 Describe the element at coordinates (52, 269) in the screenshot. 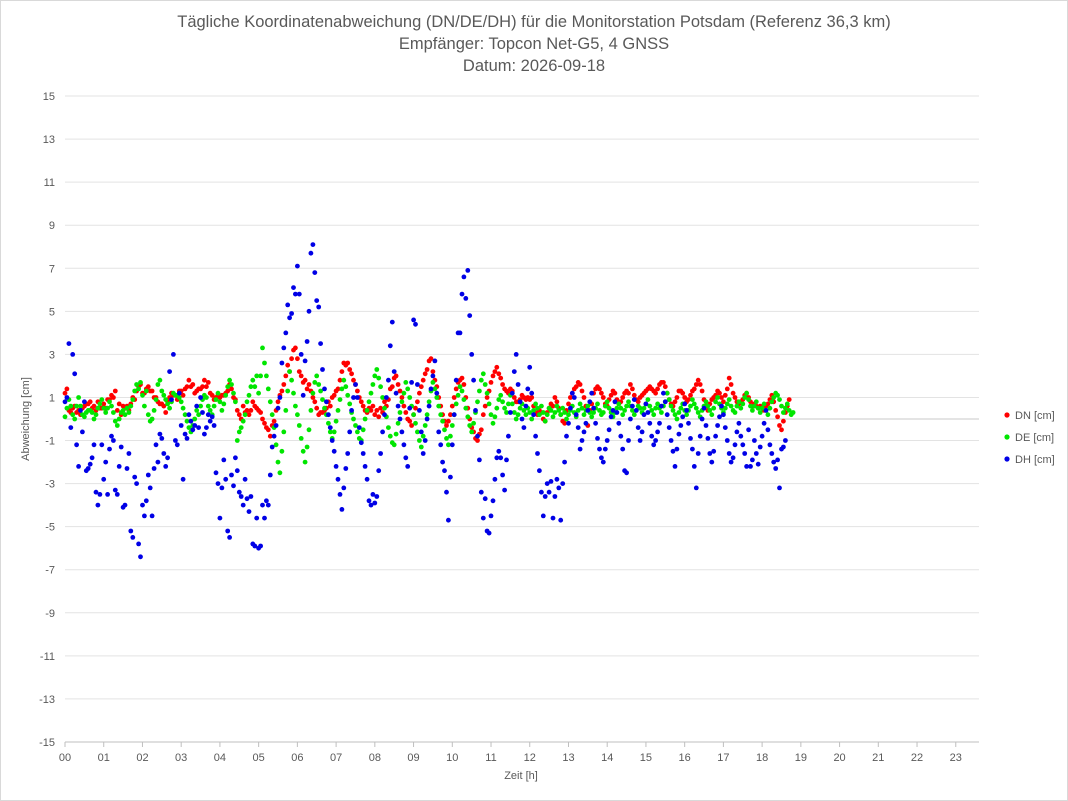

I see `y-tick-label: 7` at that location.